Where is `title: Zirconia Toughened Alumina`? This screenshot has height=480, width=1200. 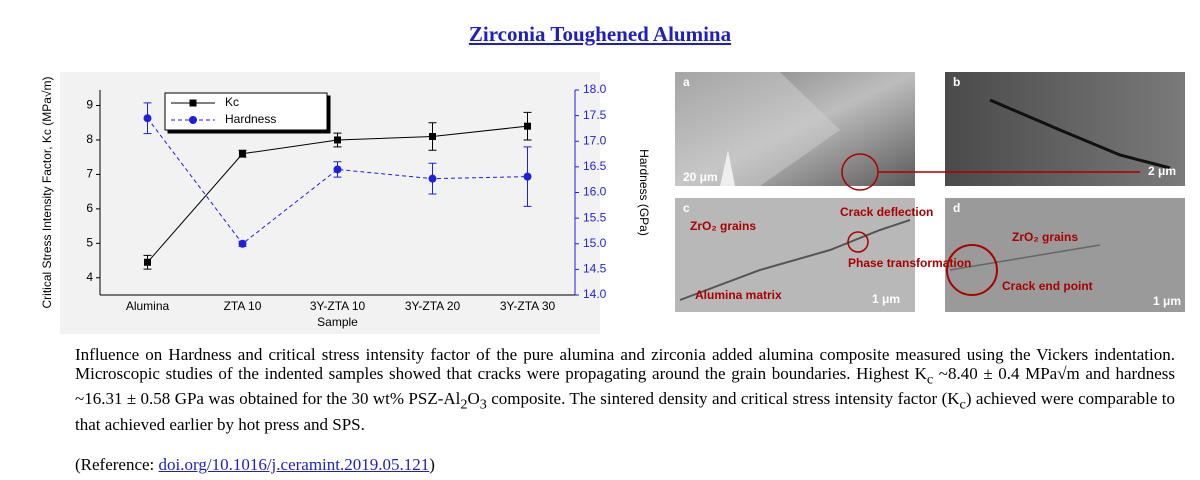
title: Zirconia Toughened Alumina is located at coordinates (600, 34).